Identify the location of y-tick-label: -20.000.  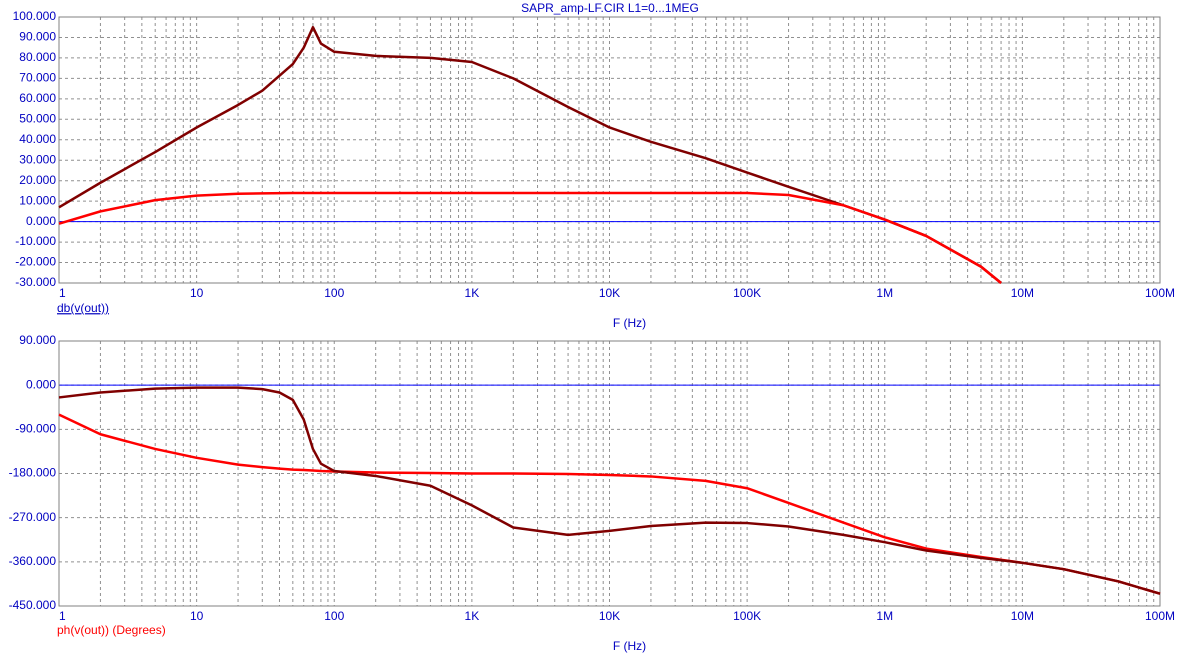
(35, 262).